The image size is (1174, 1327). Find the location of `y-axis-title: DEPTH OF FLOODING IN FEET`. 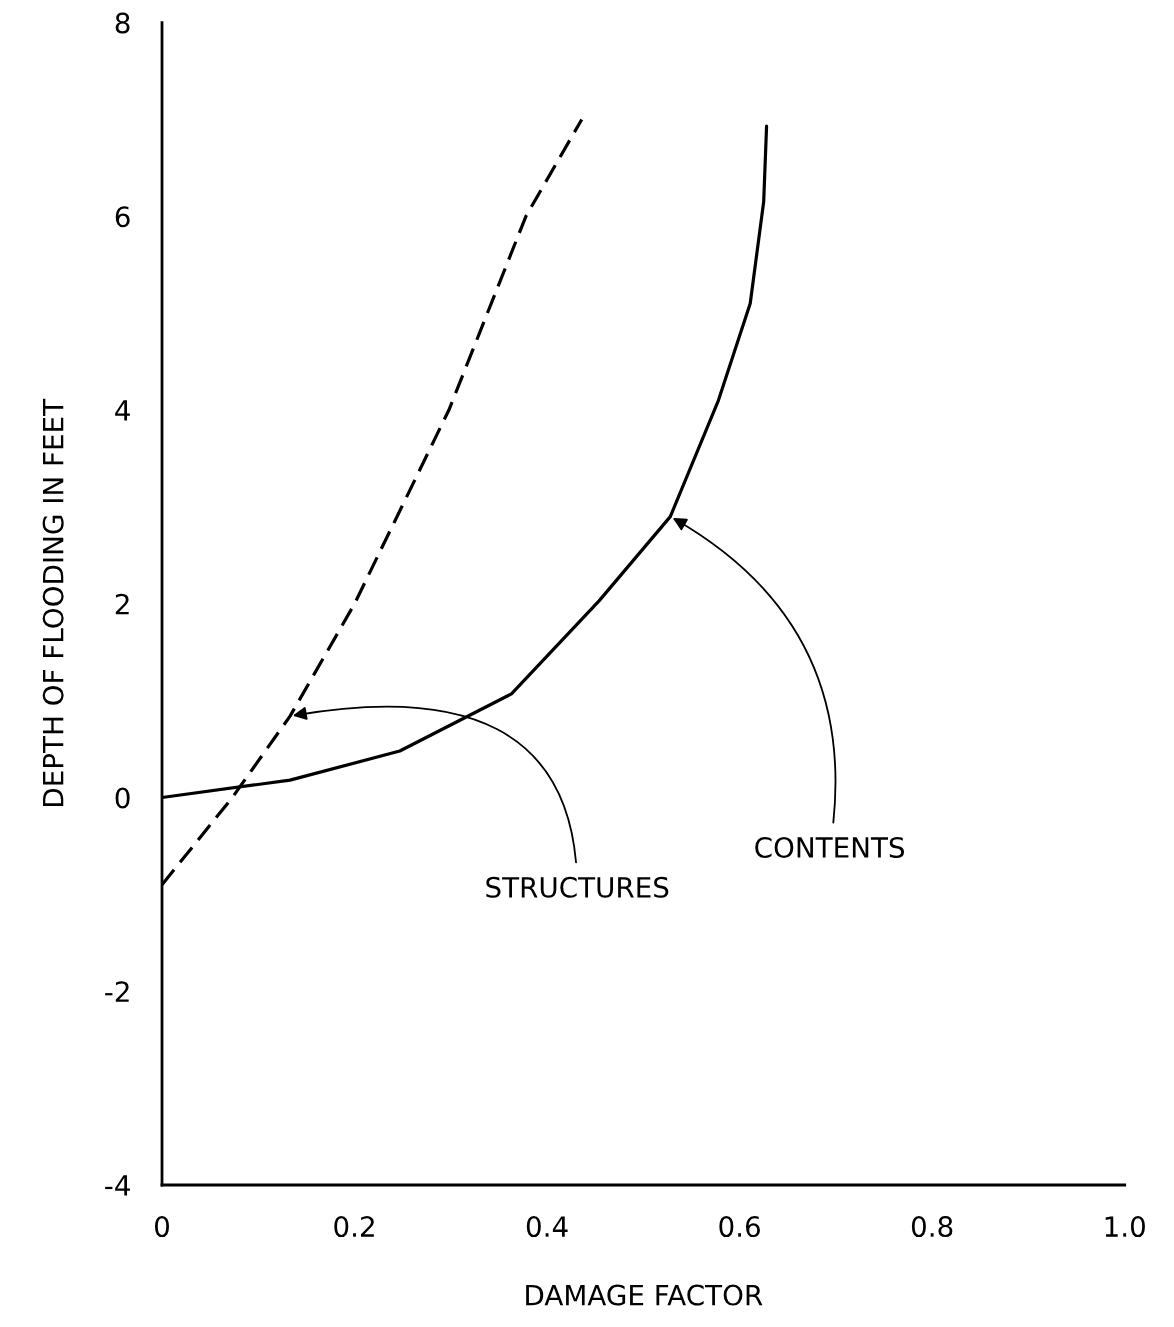

y-axis-title: DEPTH OF FLOODING IN FEET is located at coordinates (53, 602).